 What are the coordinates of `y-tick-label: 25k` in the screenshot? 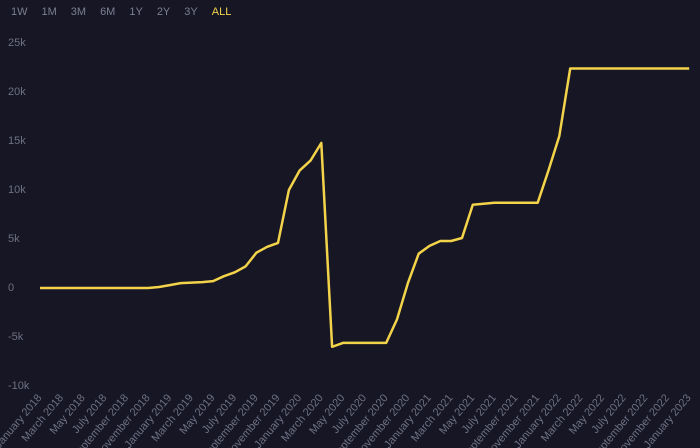 It's located at (17, 43).